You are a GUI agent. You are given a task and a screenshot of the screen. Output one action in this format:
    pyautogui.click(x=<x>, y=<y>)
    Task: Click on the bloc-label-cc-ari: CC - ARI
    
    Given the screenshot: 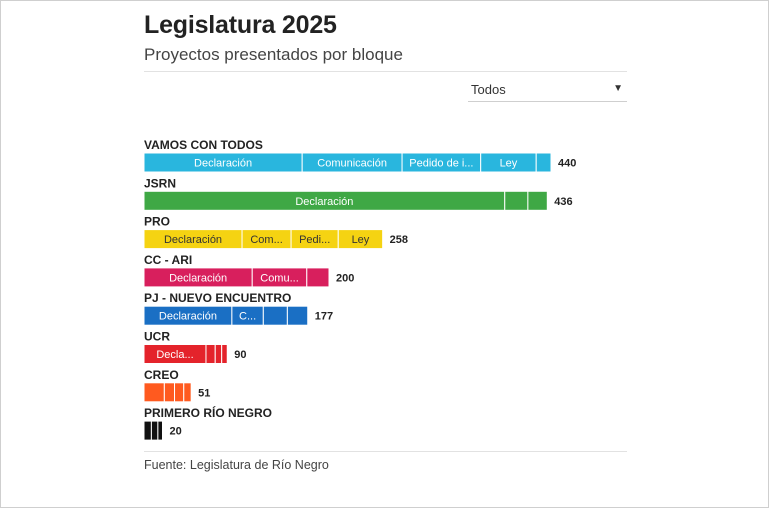 What is the action you would take?
    pyautogui.click(x=168, y=260)
    